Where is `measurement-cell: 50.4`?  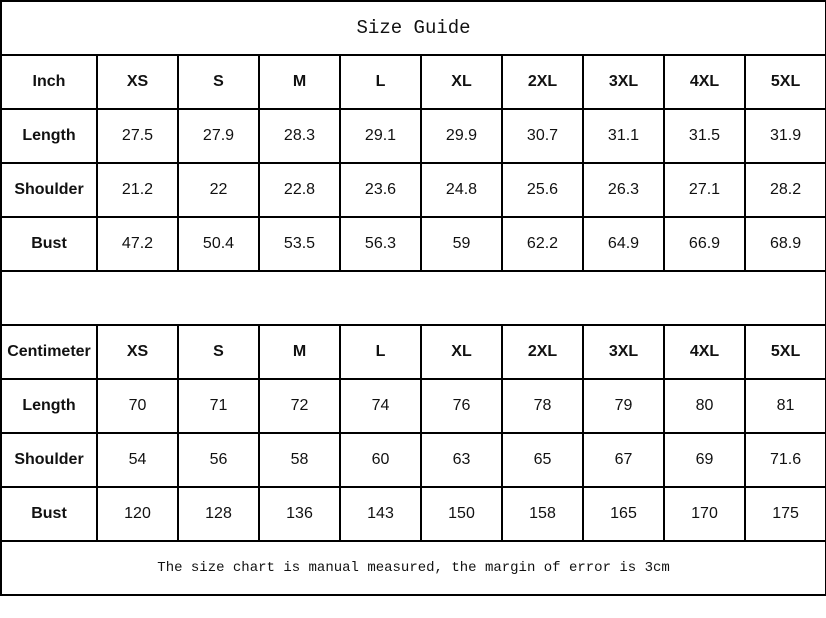 measurement-cell: 50.4 is located at coordinates (218, 244).